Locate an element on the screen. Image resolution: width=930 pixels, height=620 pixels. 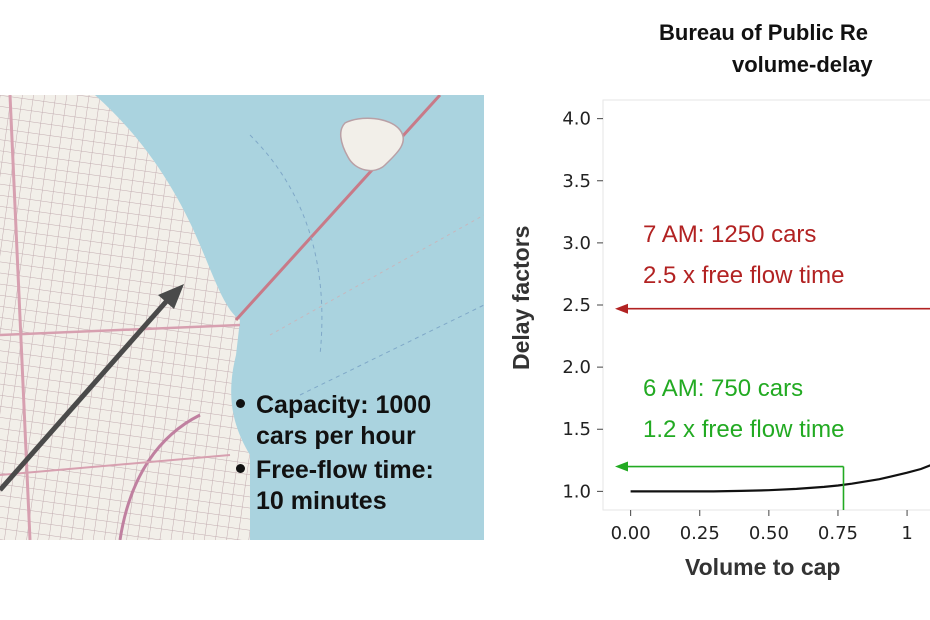
y-tick-label: 3.5 is located at coordinates (576, 181).